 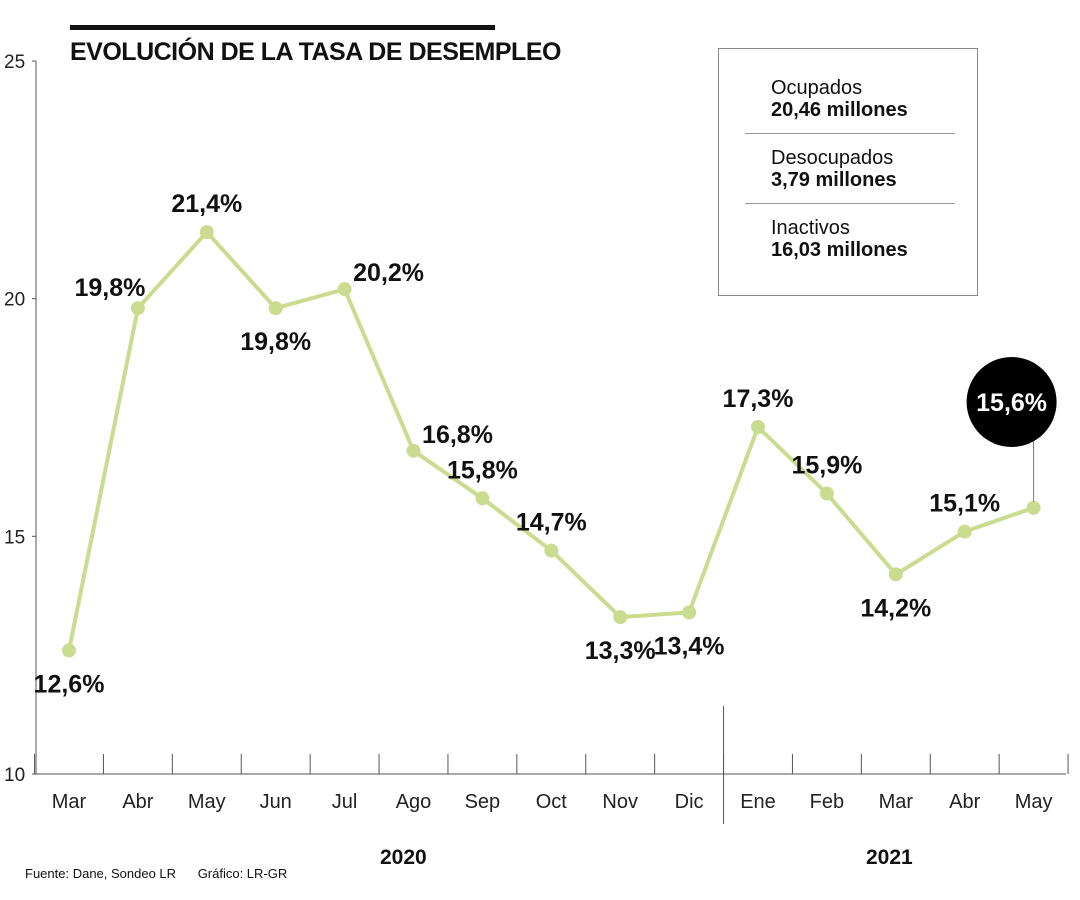 What do you see at coordinates (315, 52) in the screenshot?
I see `chart-title: EVOLUCIÓN DE LA TASA DE DESEMPLEO` at bounding box center [315, 52].